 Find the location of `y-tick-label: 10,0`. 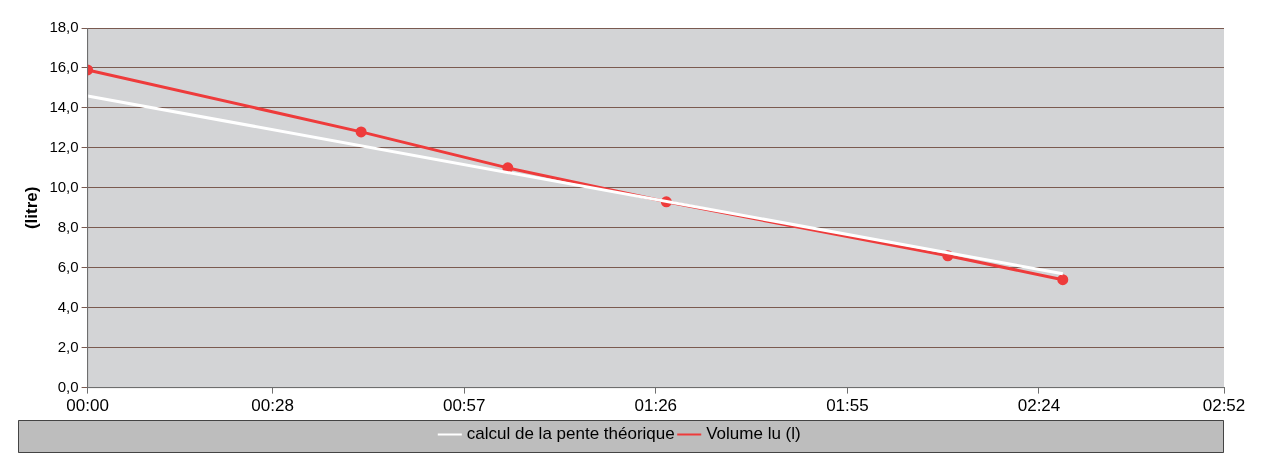

y-tick-label: 10,0 is located at coordinates (64, 186).